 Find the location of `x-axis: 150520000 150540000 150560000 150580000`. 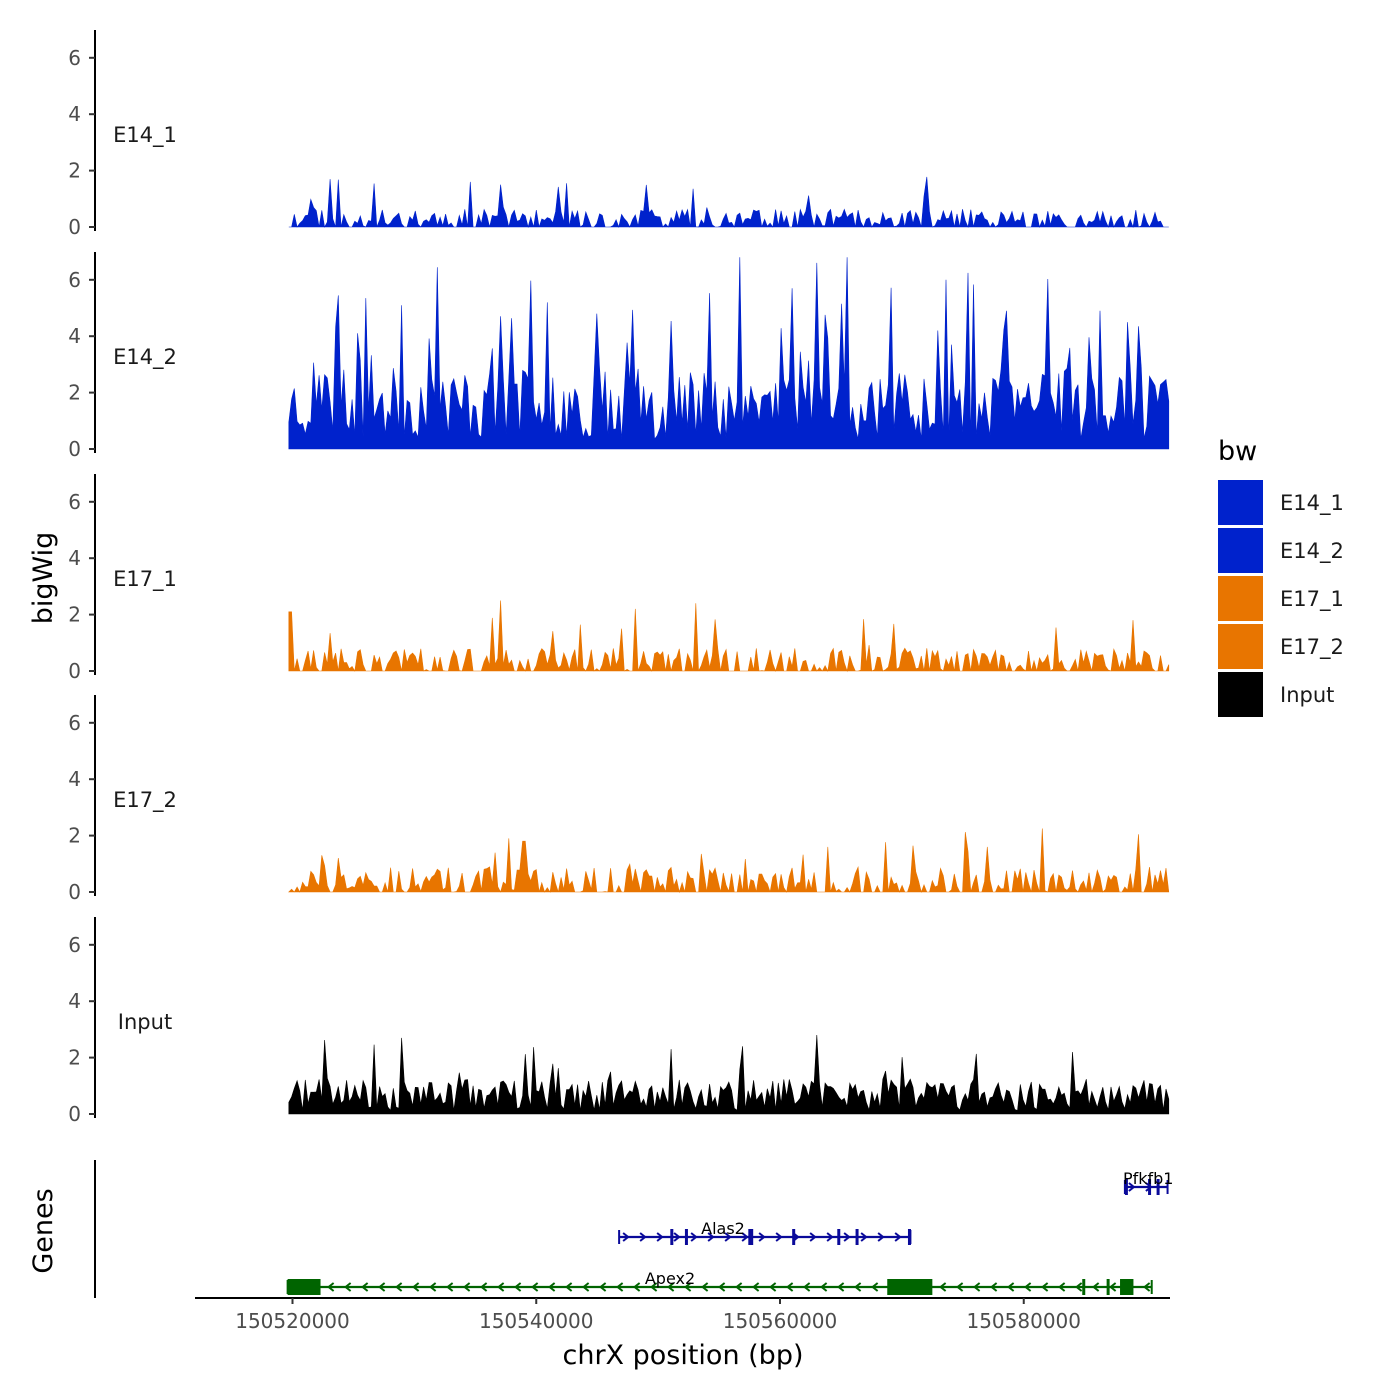

x-axis: 150520000 150540000 150560000 150580000 is located at coordinates (682, 1315).